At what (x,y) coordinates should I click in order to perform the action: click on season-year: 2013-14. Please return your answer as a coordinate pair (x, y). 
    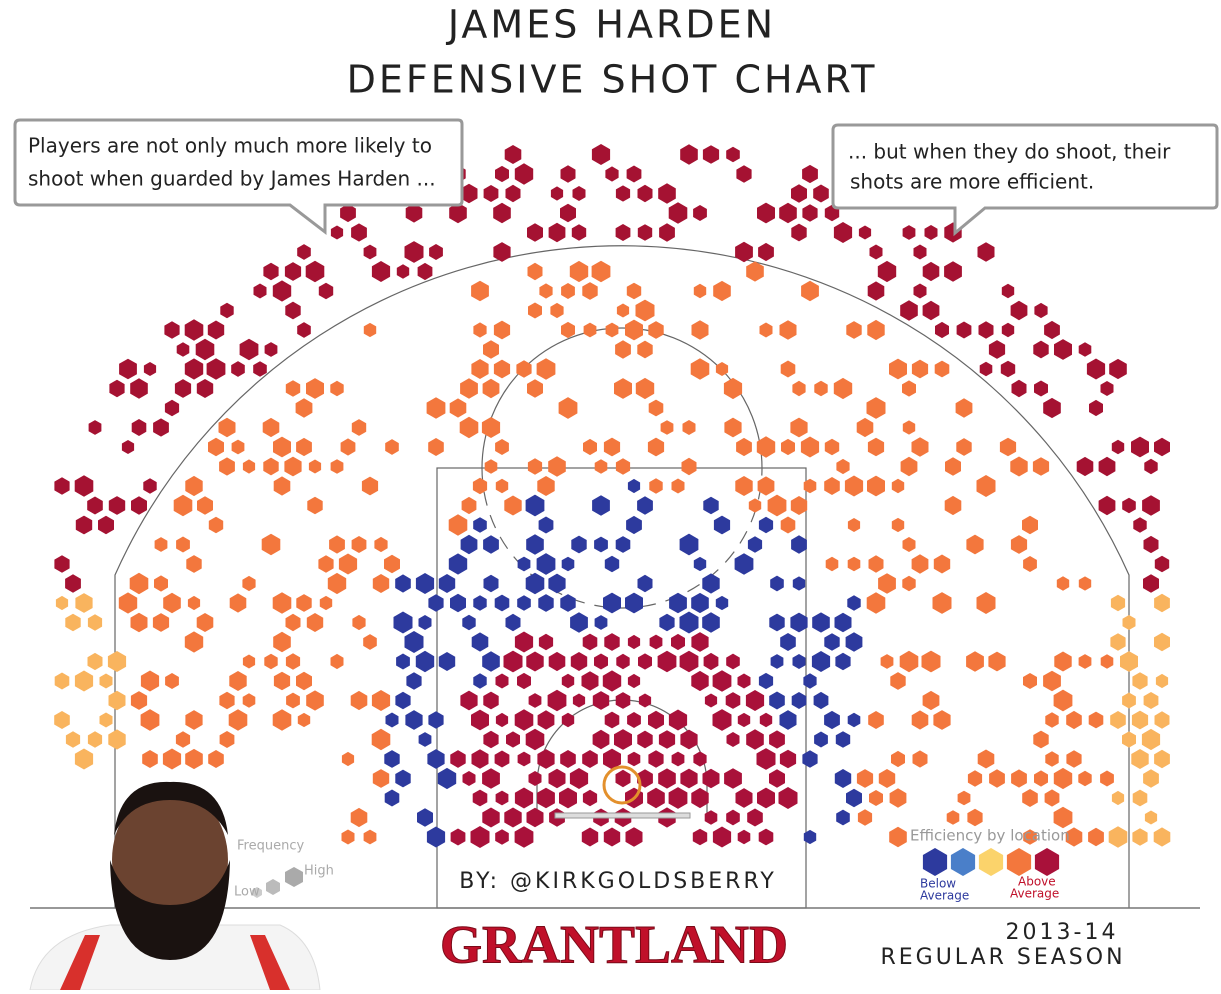
    Looking at the image, I should click on (1062, 932).